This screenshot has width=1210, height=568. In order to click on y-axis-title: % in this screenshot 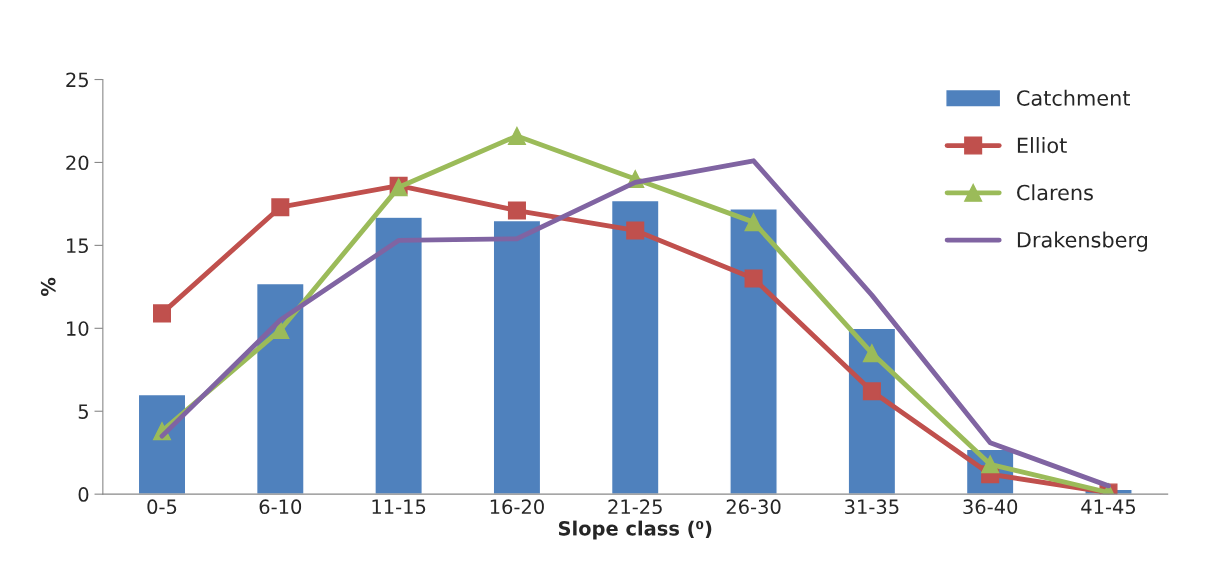, I will do `click(48, 286)`.